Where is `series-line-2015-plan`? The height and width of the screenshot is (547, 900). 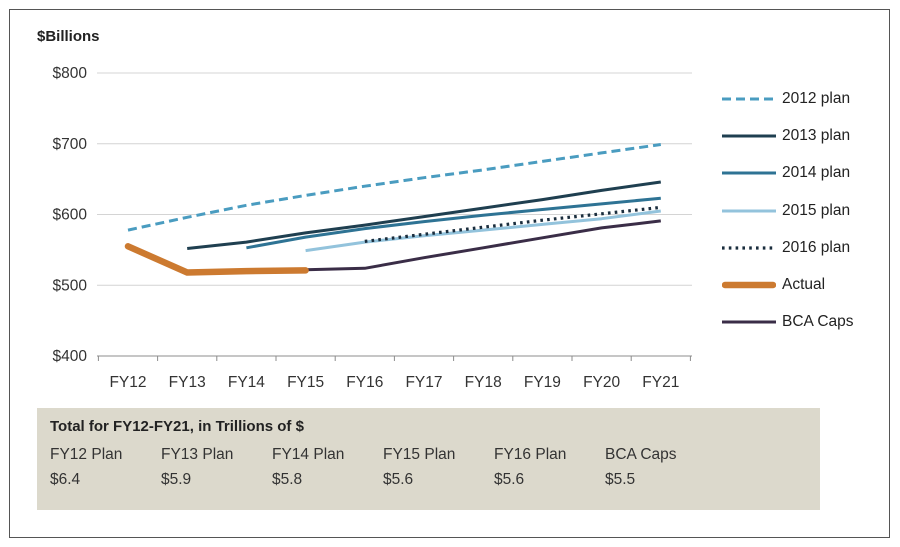
series-line-2015-plan is located at coordinates (483, 231).